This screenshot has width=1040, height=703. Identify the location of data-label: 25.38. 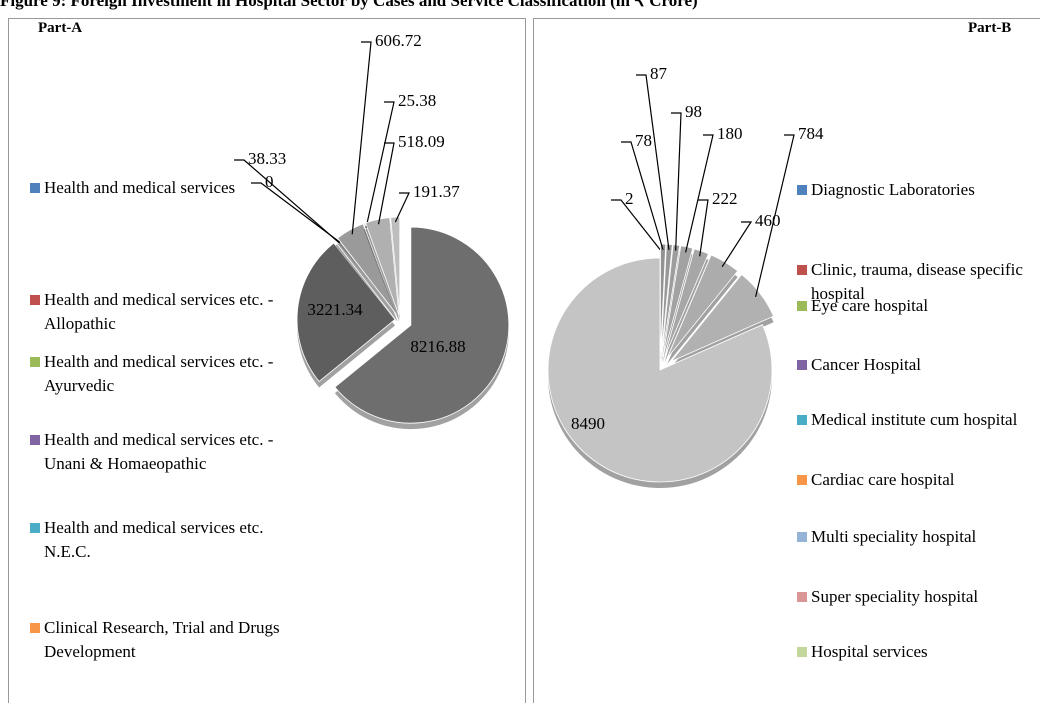
(417, 100).